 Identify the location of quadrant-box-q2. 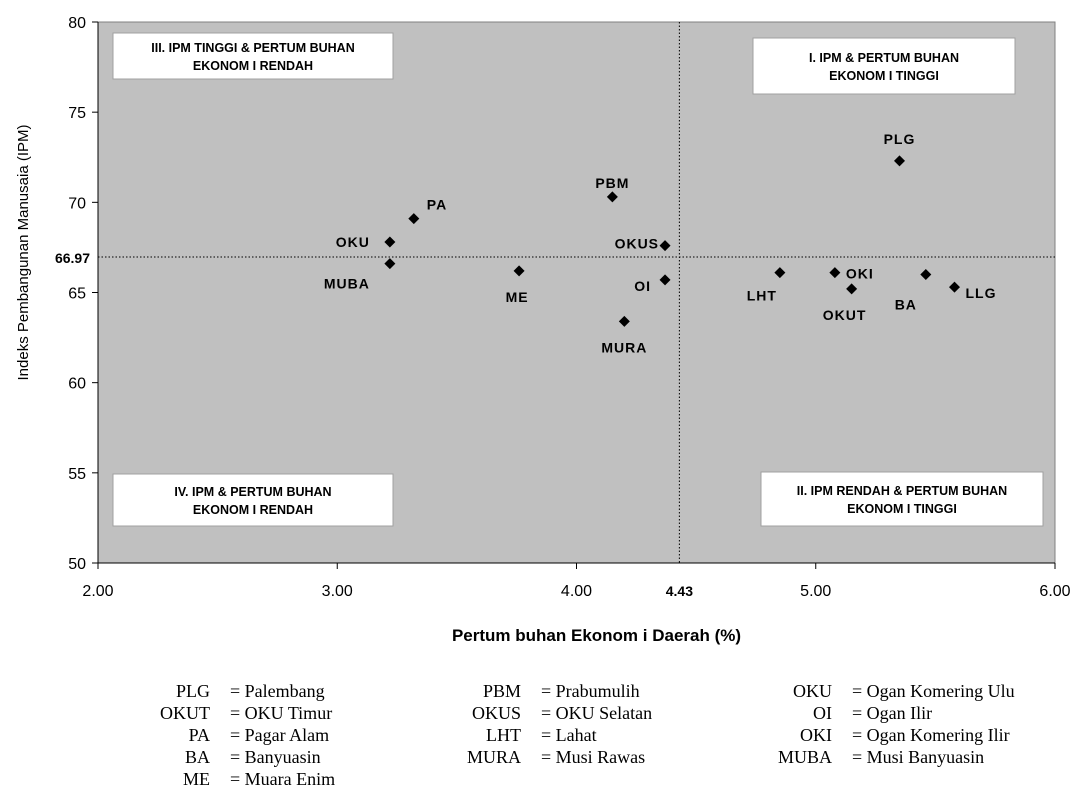
(902, 499).